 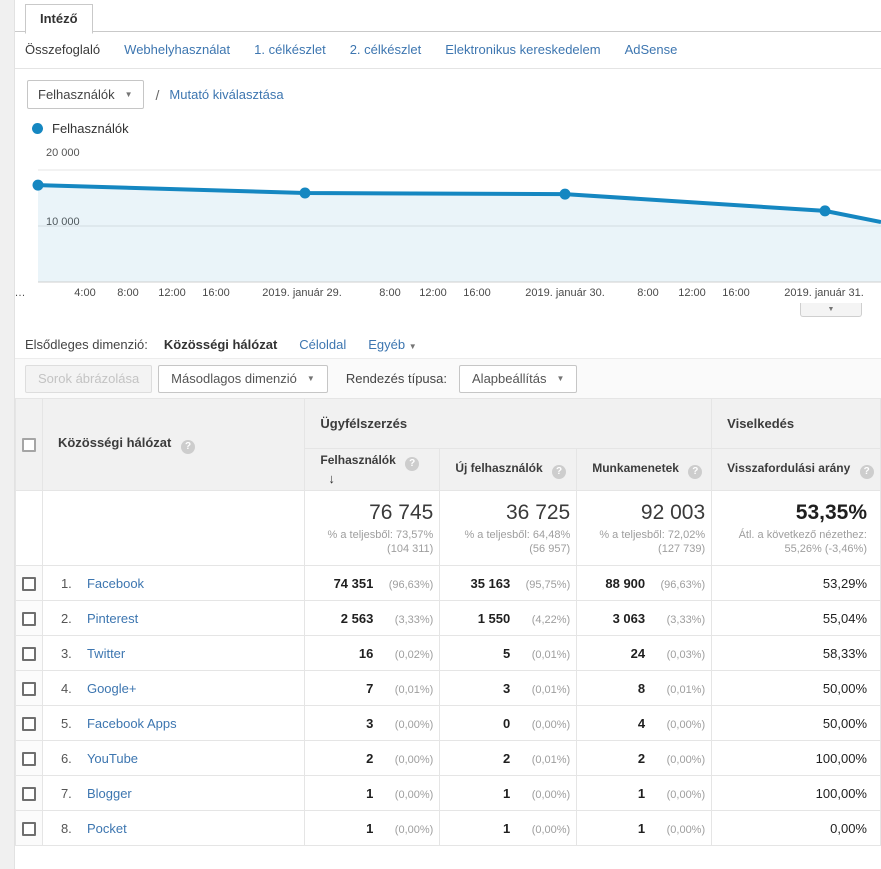 I want to click on sort-type-button: Alapbeállítás ▼, so click(x=518, y=378).